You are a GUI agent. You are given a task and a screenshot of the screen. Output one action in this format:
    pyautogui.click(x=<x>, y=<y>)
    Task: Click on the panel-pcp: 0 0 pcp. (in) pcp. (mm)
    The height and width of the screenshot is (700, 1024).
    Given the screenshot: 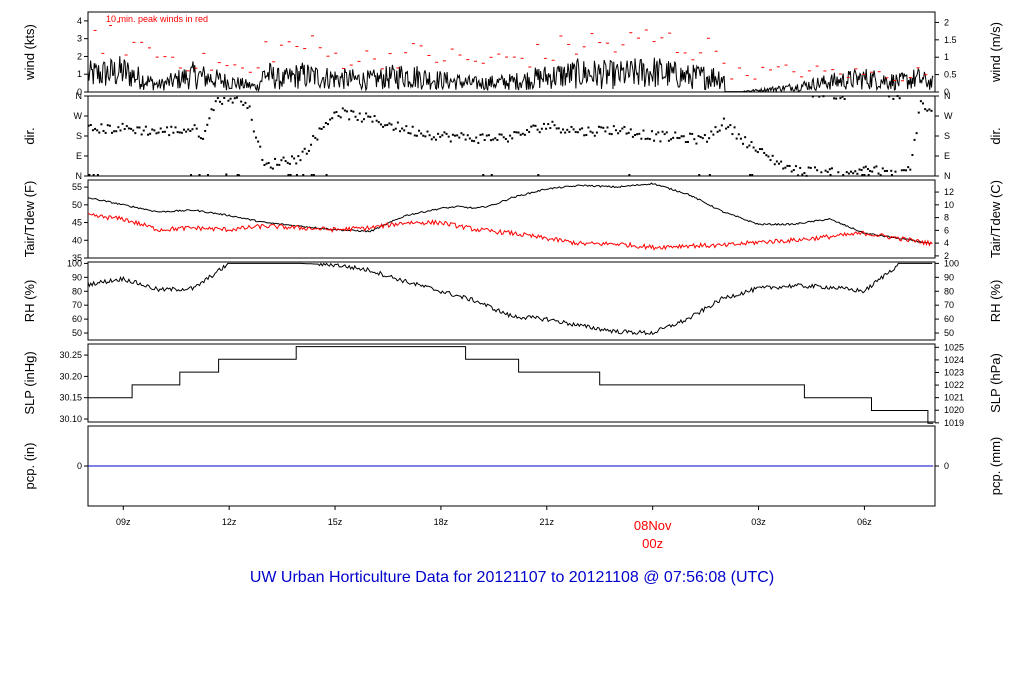 What is the action you would take?
    pyautogui.click(x=512, y=466)
    